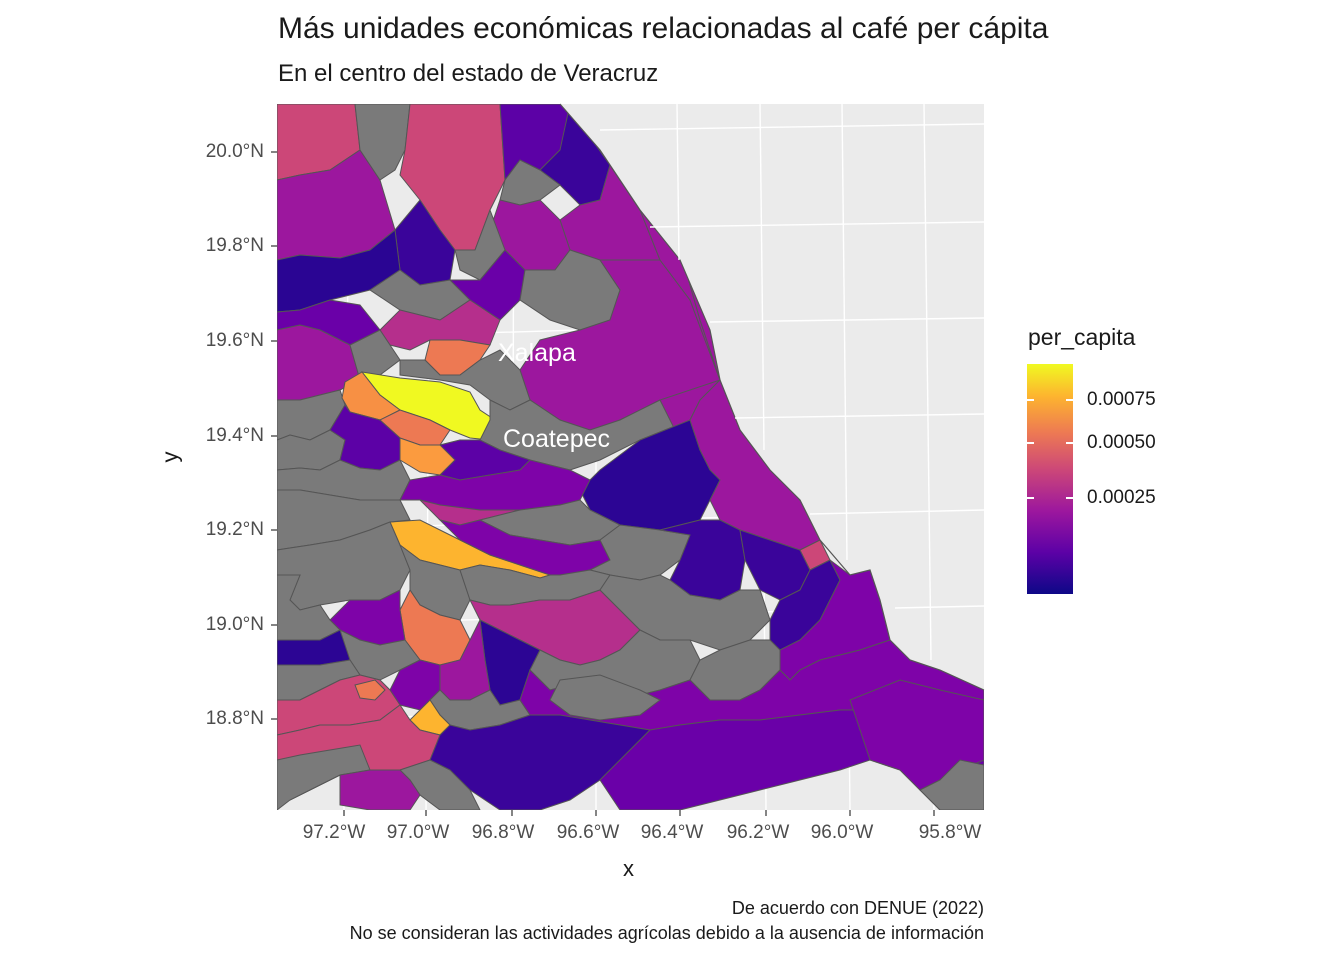  What do you see at coordinates (234, 340) in the screenshot?
I see `y-tick-label: 19.6°N` at bounding box center [234, 340].